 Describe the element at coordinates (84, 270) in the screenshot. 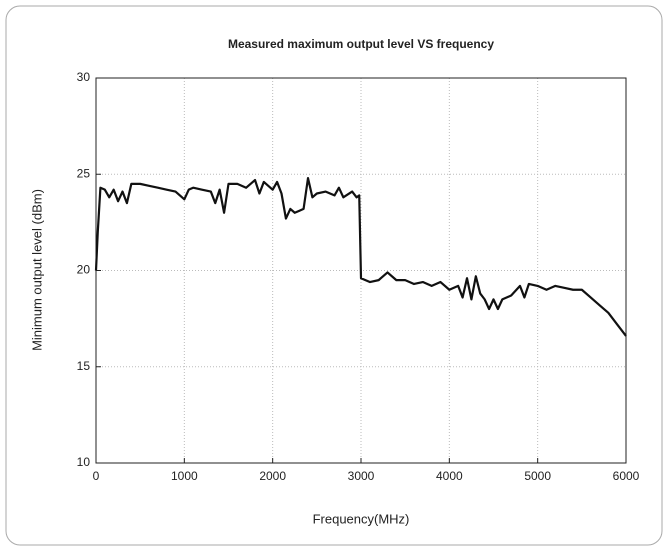

I see `y-tick-label: 20` at that location.